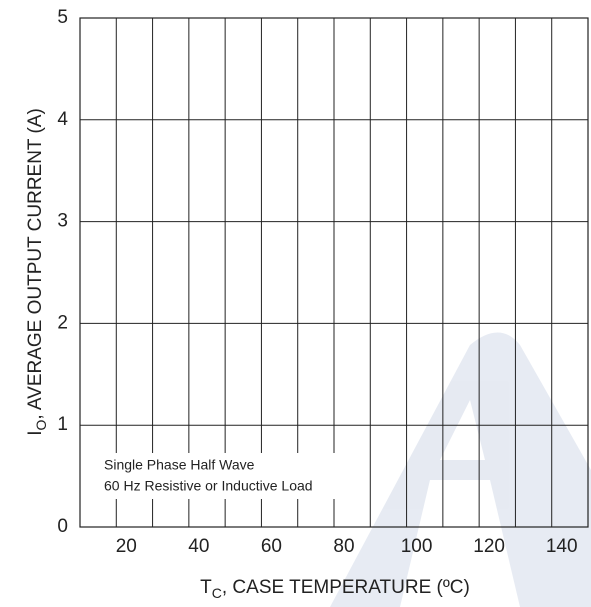  Describe the element at coordinates (62, 221) in the screenshot. I see `y-tick-label: 3` at that location.